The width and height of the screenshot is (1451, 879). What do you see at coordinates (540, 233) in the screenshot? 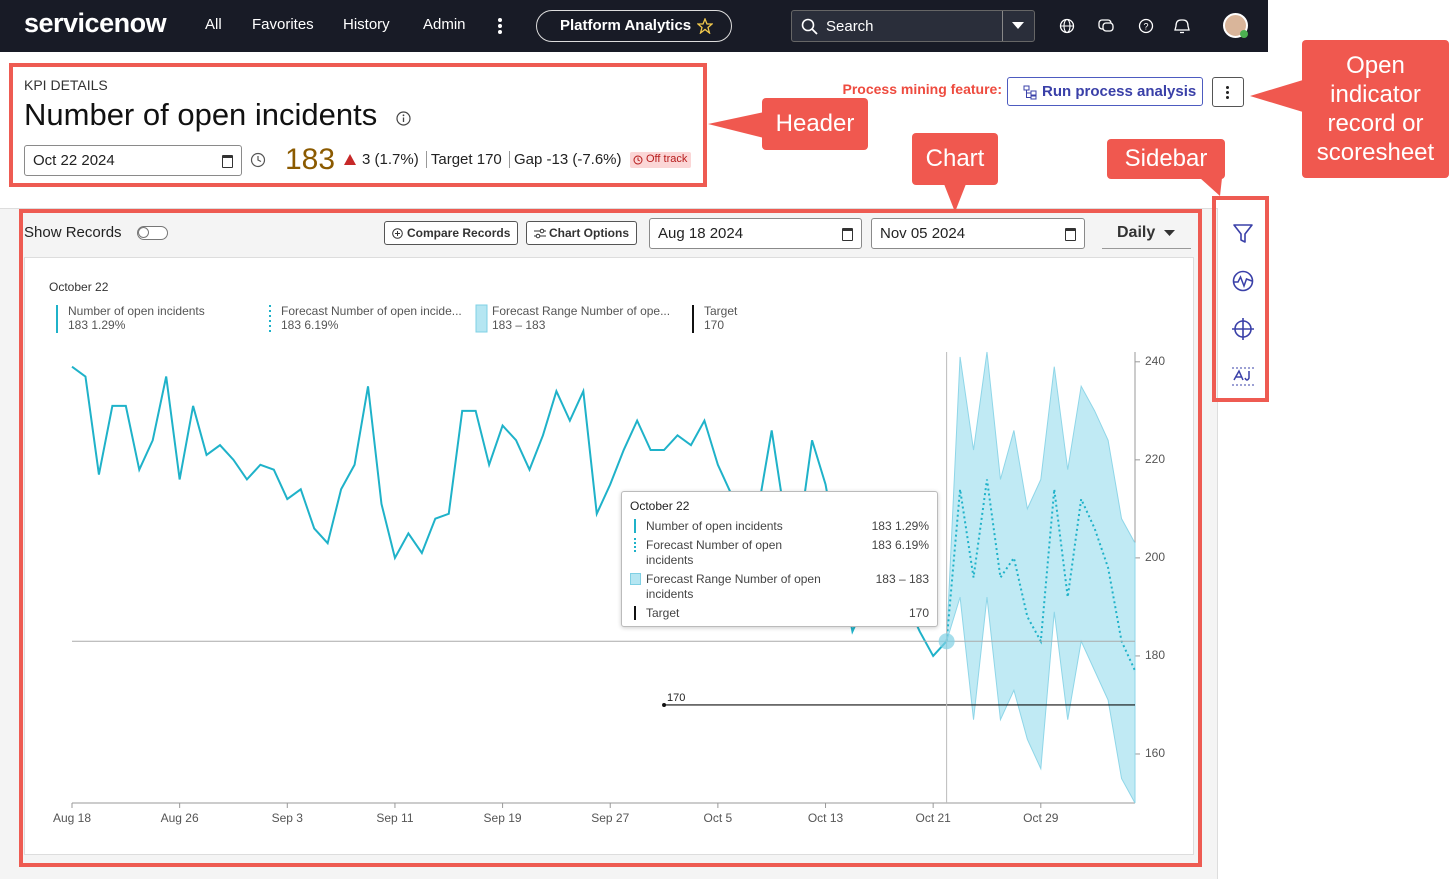
I see `sliders-icon` at bounding box center [540, 233].